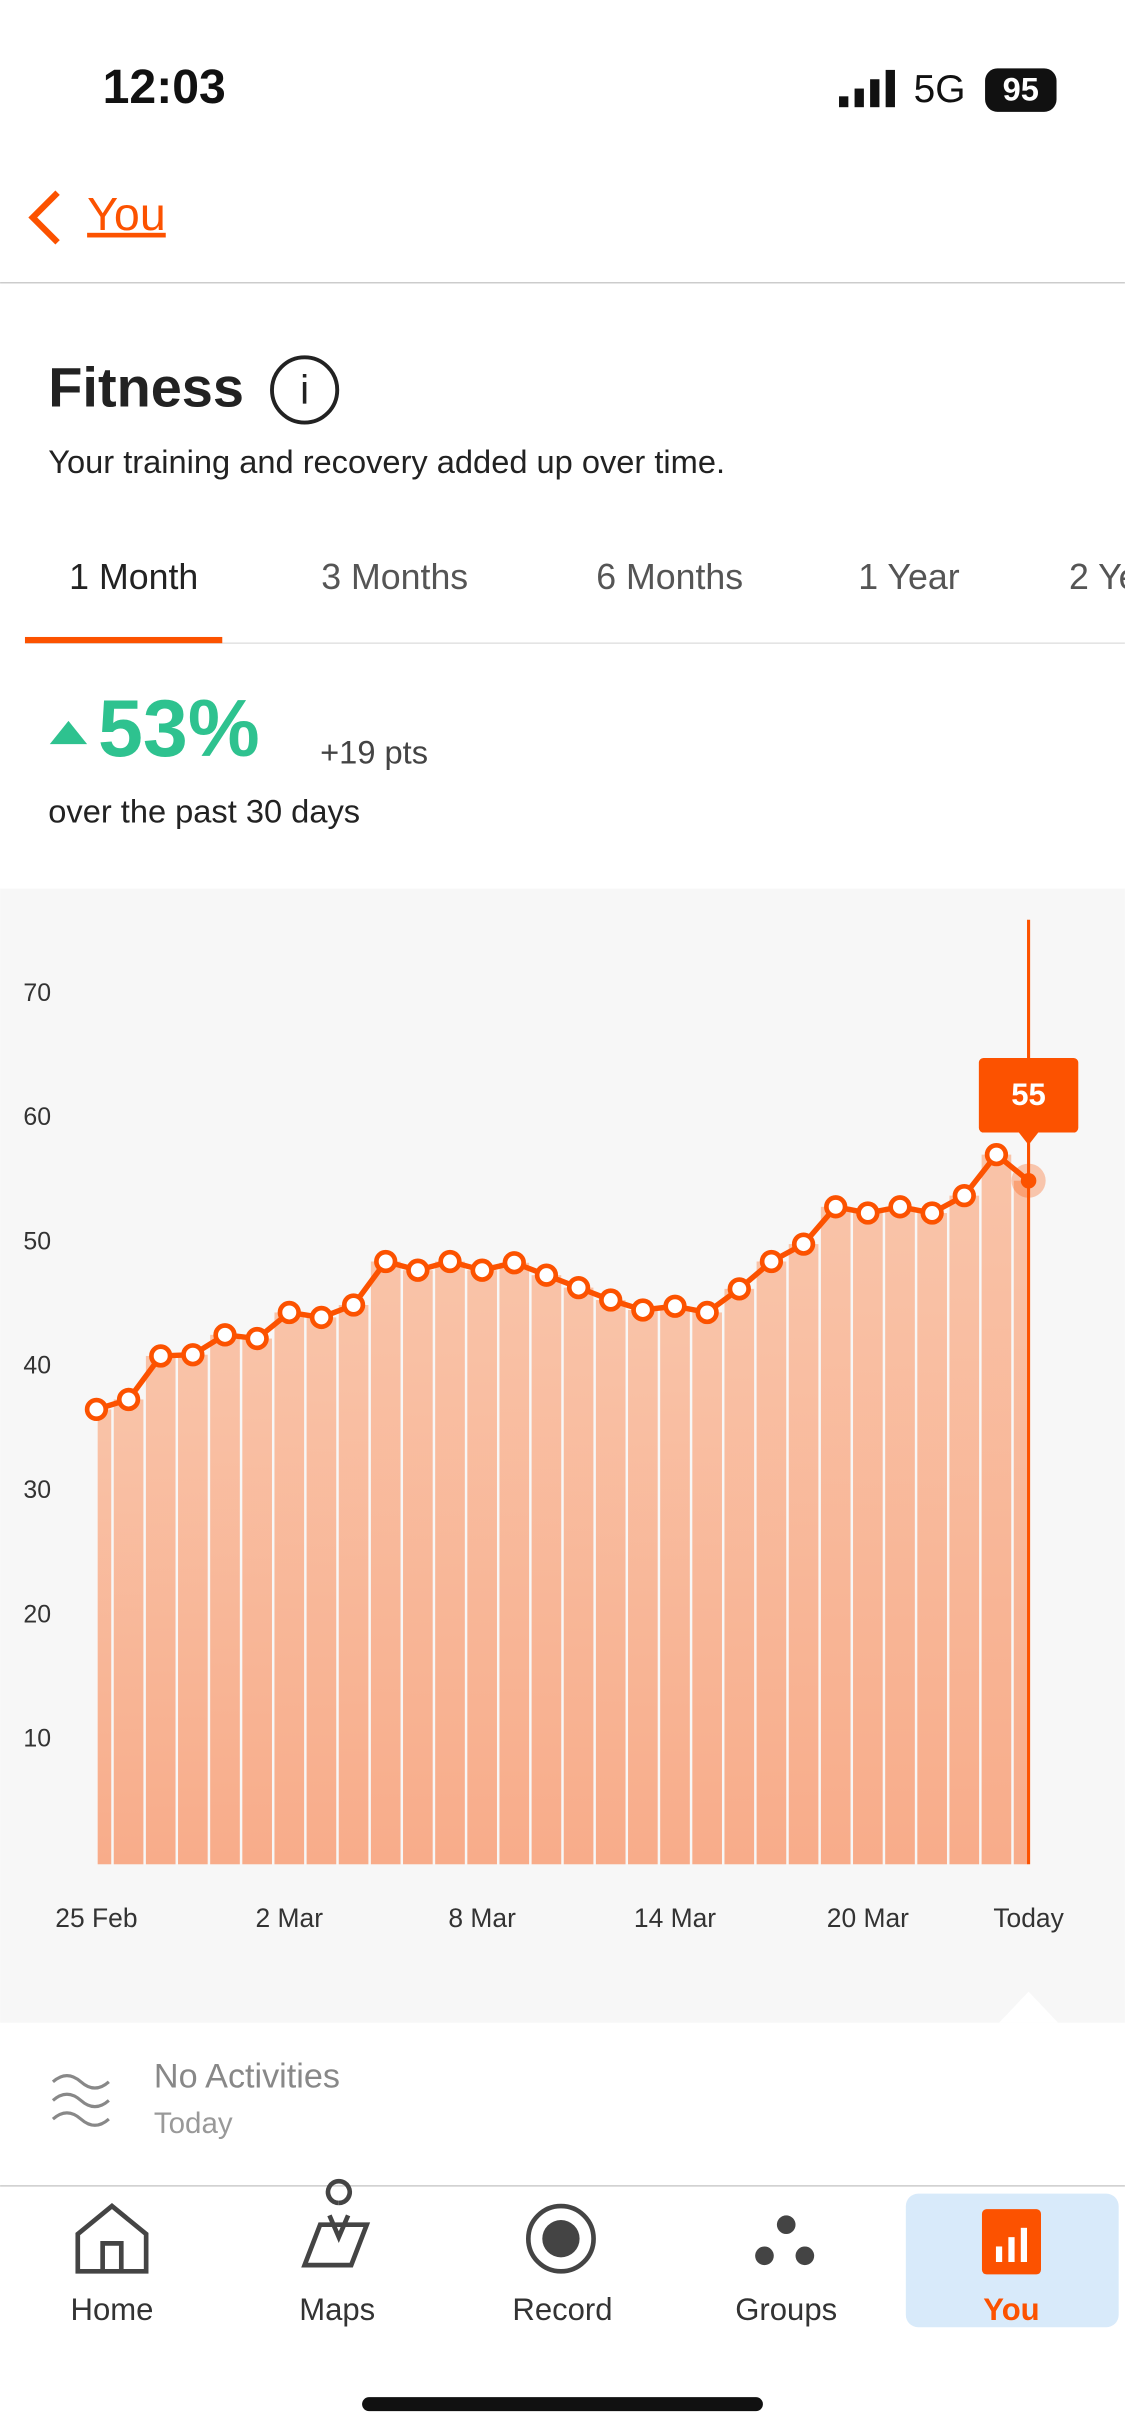 Image resolution: width=1125 pixels, height=2436 pixels. Describe the element at coordinates (37, 1490) in the screenshot. I see `y-tick-label: 30` at that location.